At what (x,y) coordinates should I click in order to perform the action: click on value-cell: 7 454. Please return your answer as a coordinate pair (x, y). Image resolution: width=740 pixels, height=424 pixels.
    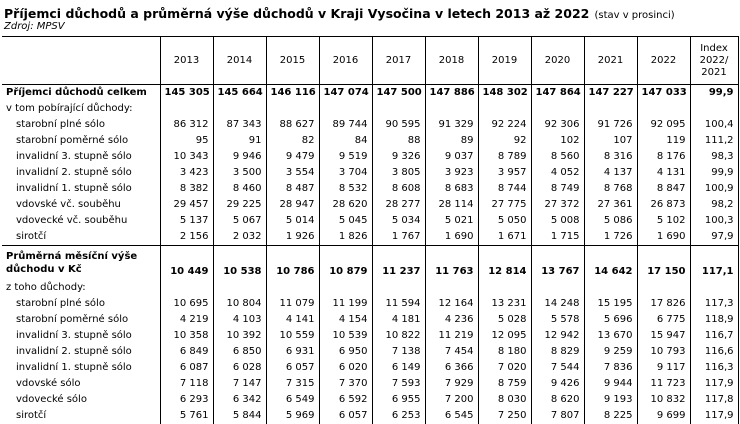
    Looking at the image, I should click on (451, 352).